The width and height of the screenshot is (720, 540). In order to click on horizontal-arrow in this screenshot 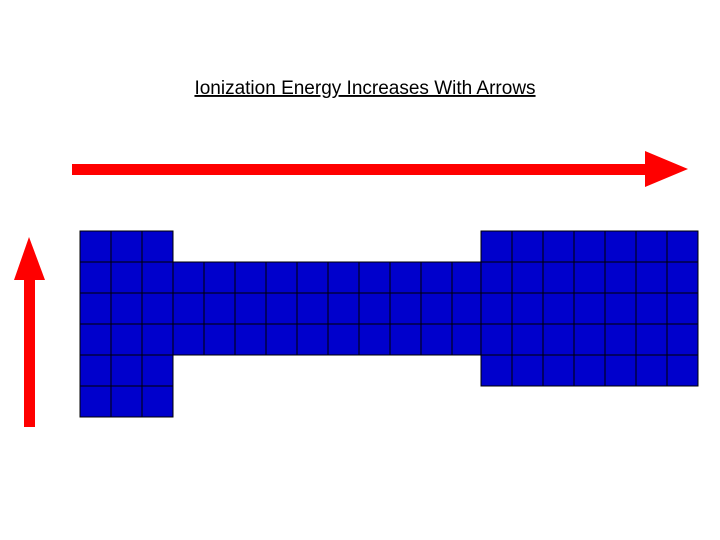, I will do `click(380, 169)`.